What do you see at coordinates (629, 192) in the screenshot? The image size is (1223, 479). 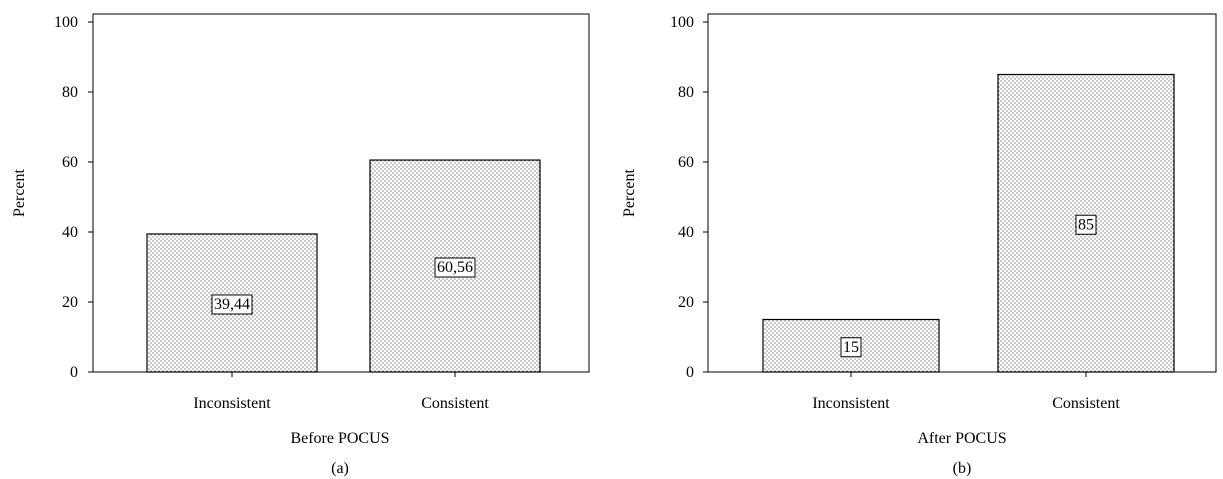 I see `y-axis-label-b: Percent` at bounding box center [629, 192].